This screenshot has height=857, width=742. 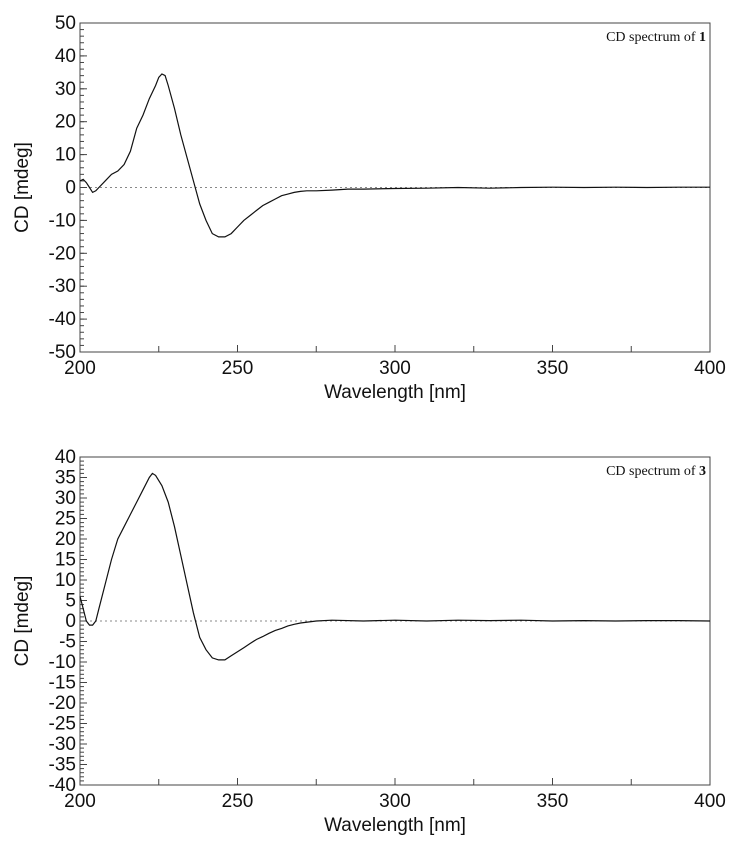 I want to click on y-tick-label: -5, so click(x=67, y=642).